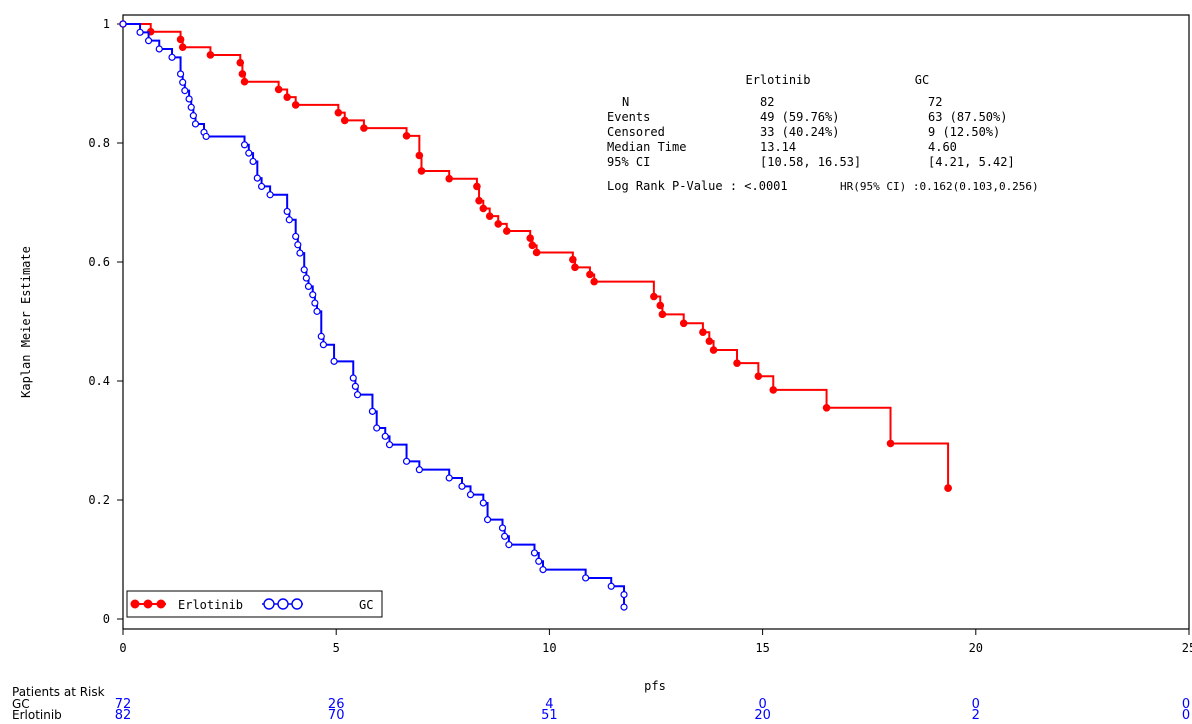 This screenshot has height=724, width=1192. Describe the element at coordinates (99, 381) in the screenshot. I see `y-tick-label: 0.4` at that location.